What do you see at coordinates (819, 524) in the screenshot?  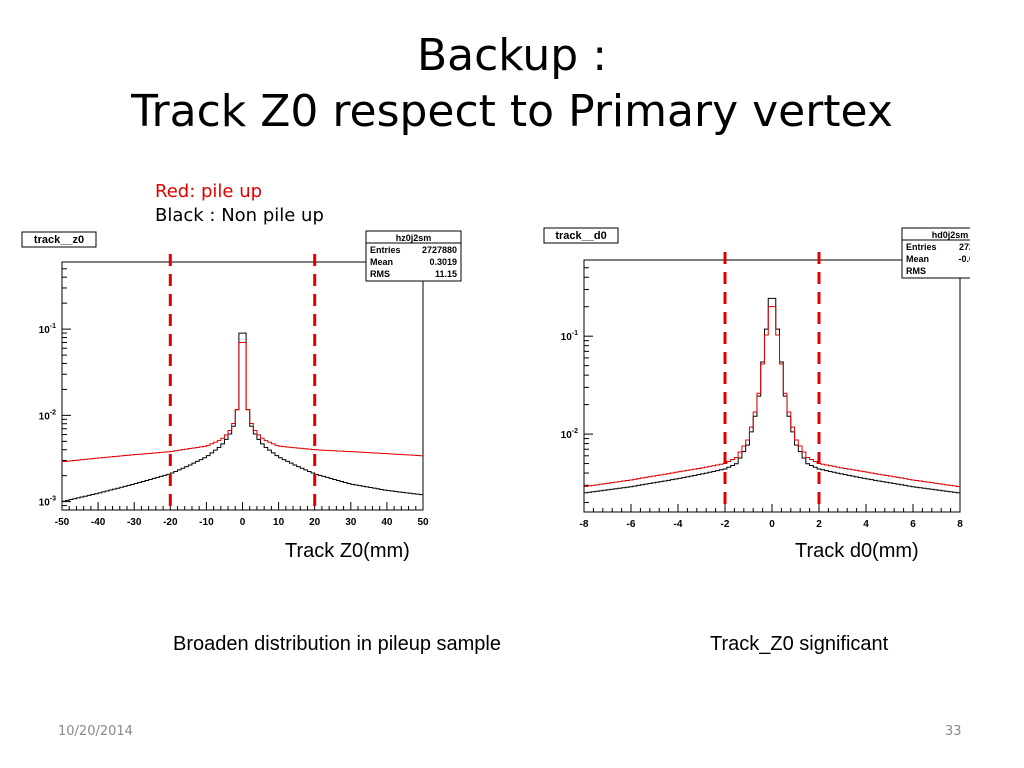 I see `x-tick-label: 2` at bounding box center [819, 524].